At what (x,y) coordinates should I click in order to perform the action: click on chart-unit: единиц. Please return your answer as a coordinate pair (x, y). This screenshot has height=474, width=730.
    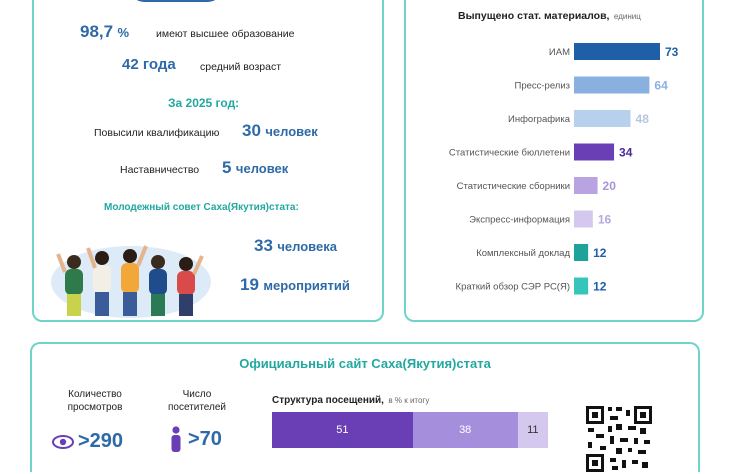
    Looking at the image, I should click on (627, 16).